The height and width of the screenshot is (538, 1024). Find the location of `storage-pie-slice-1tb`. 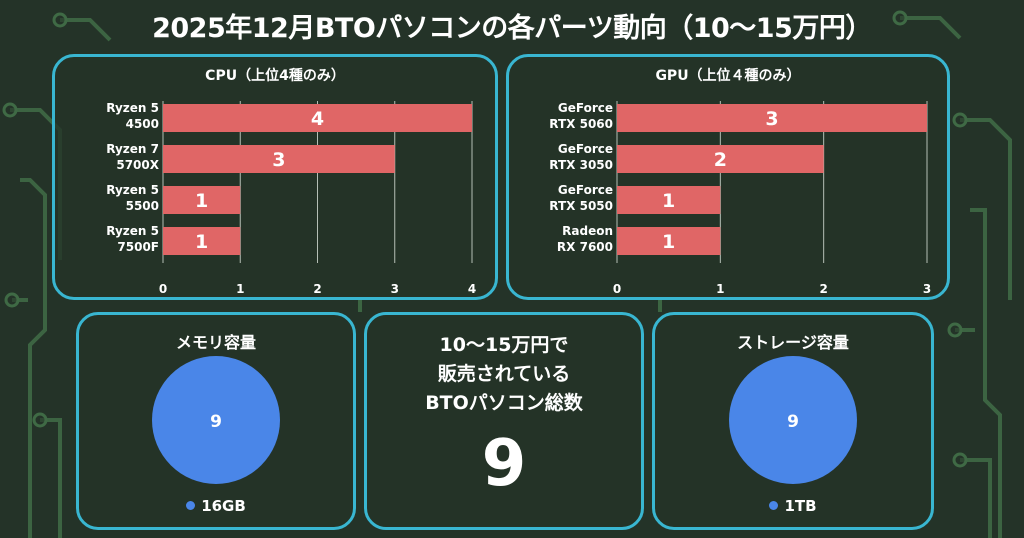

storage-pie-slice-1tb is located at coordinates (793, 420).